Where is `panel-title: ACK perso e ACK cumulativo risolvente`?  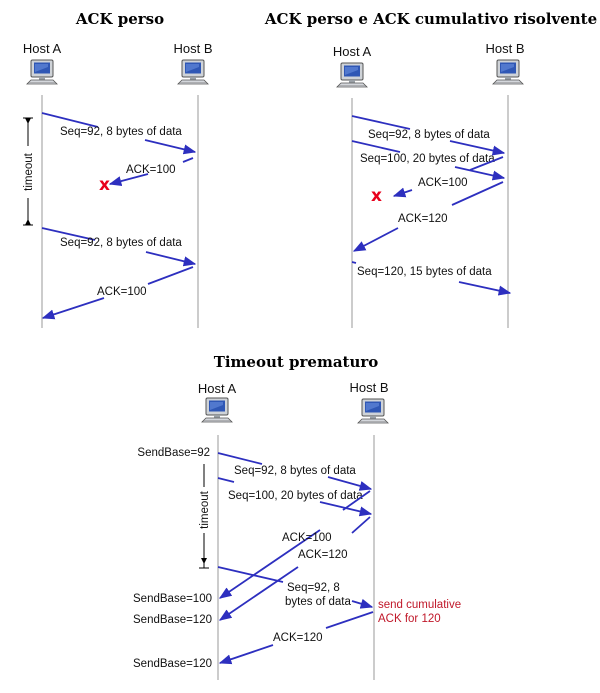 panel-title: ACK perso e ACK cumulativo risolvente is located at coordinates (430, 19).